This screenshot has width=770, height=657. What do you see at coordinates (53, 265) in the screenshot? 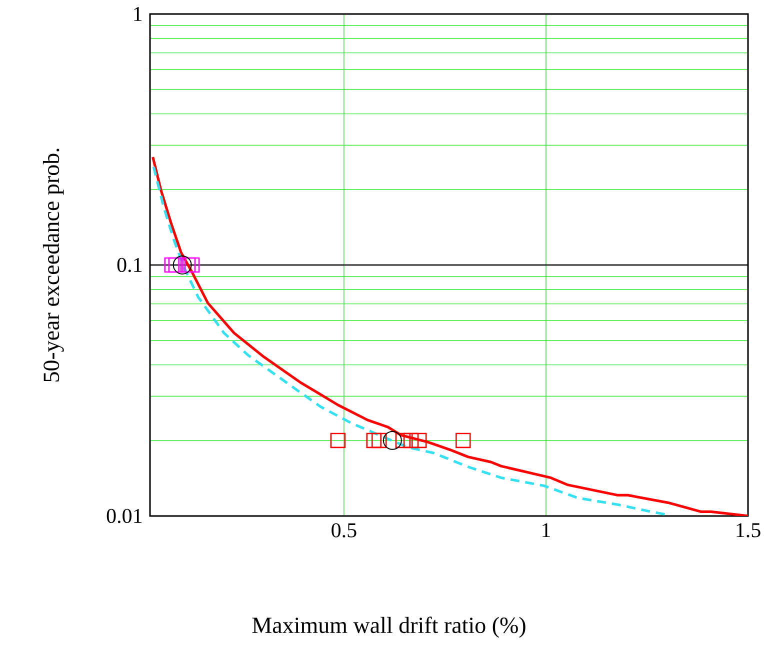
I see `y-axis-title: 50-year exceedance prob.` at bounding box center [53, 265].